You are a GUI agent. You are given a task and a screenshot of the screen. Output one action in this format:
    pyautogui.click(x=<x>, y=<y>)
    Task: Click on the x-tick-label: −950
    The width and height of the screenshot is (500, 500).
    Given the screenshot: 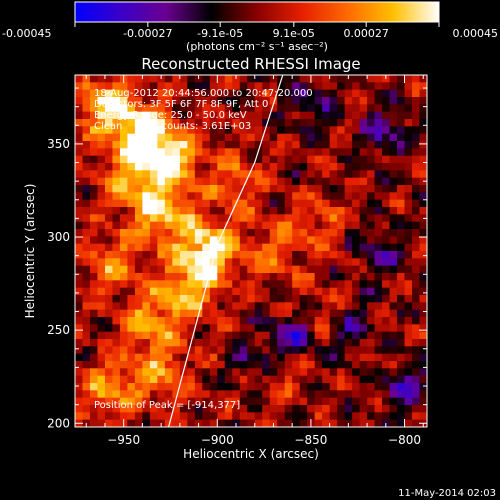 What is the action you would take?
    pyautogui.click(x=123, y=440)
    